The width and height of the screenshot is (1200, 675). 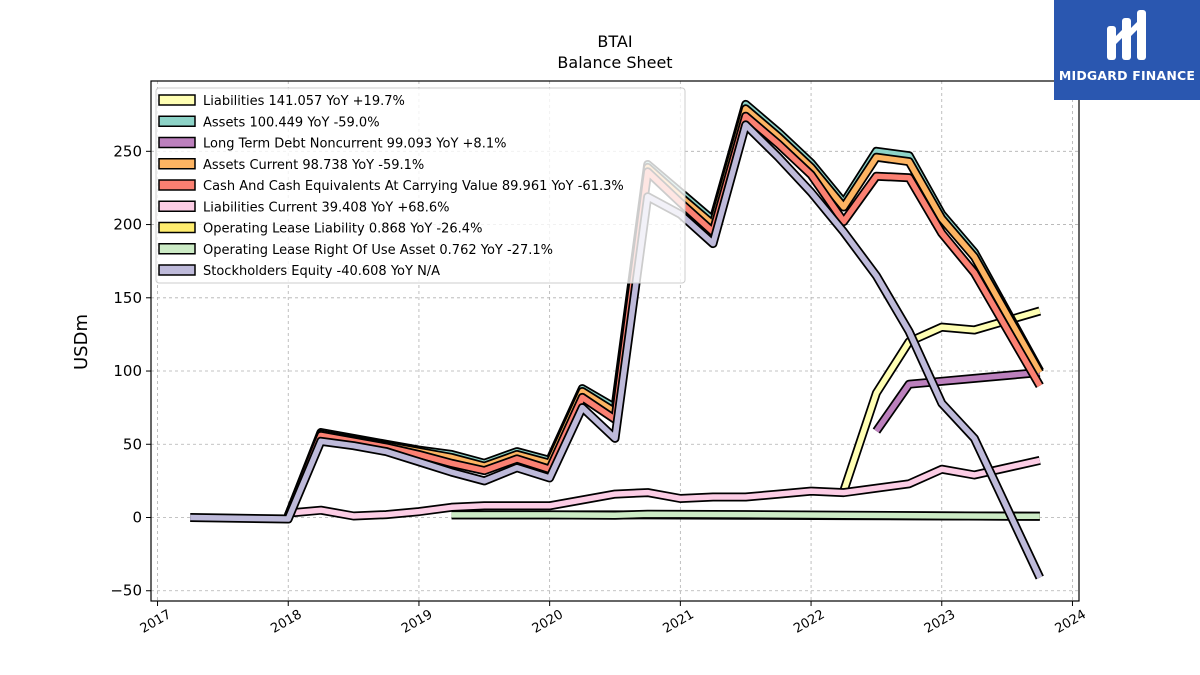 What do you see at coordinates (614, 41) in the screenshot?
I see `chart-title: BTAI` at bounding box center [614, 41].